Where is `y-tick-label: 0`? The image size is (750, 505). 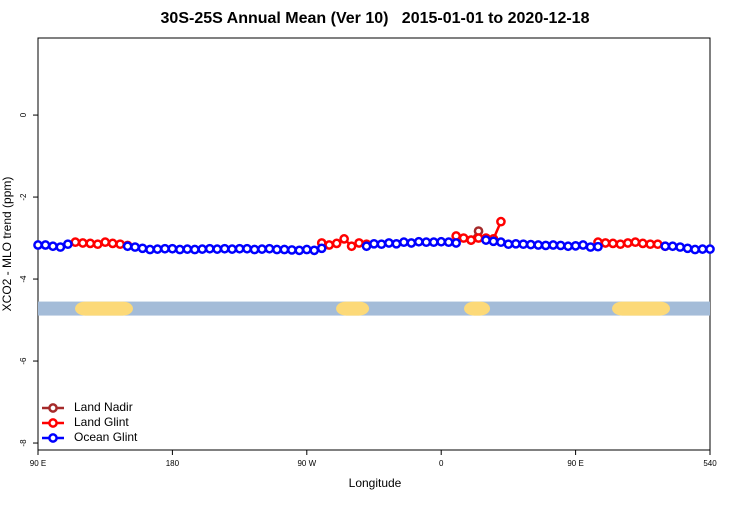
y-tick-label: 0 is located at coordinates (23, 114).